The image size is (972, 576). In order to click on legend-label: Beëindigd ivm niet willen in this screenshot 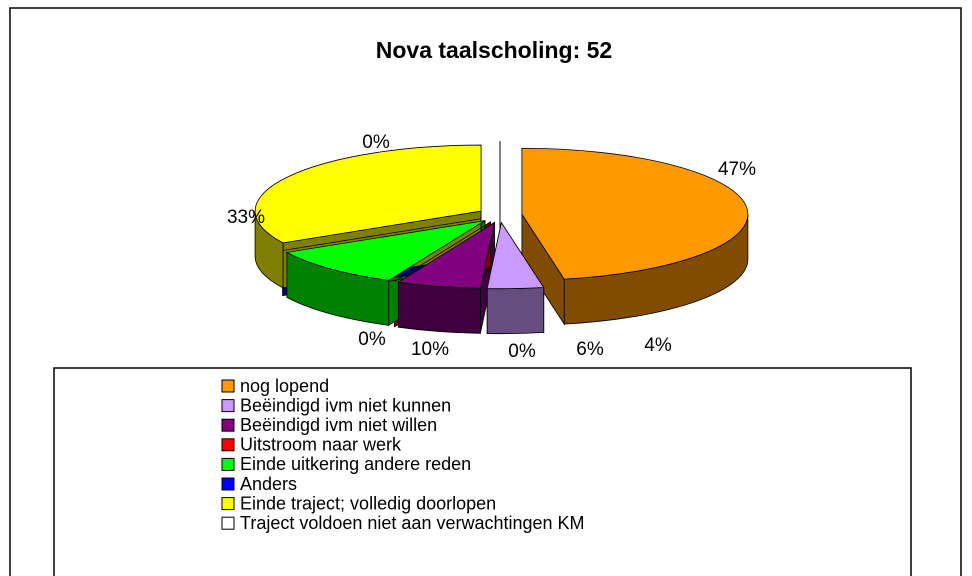, I will do `click(338, 425)`.